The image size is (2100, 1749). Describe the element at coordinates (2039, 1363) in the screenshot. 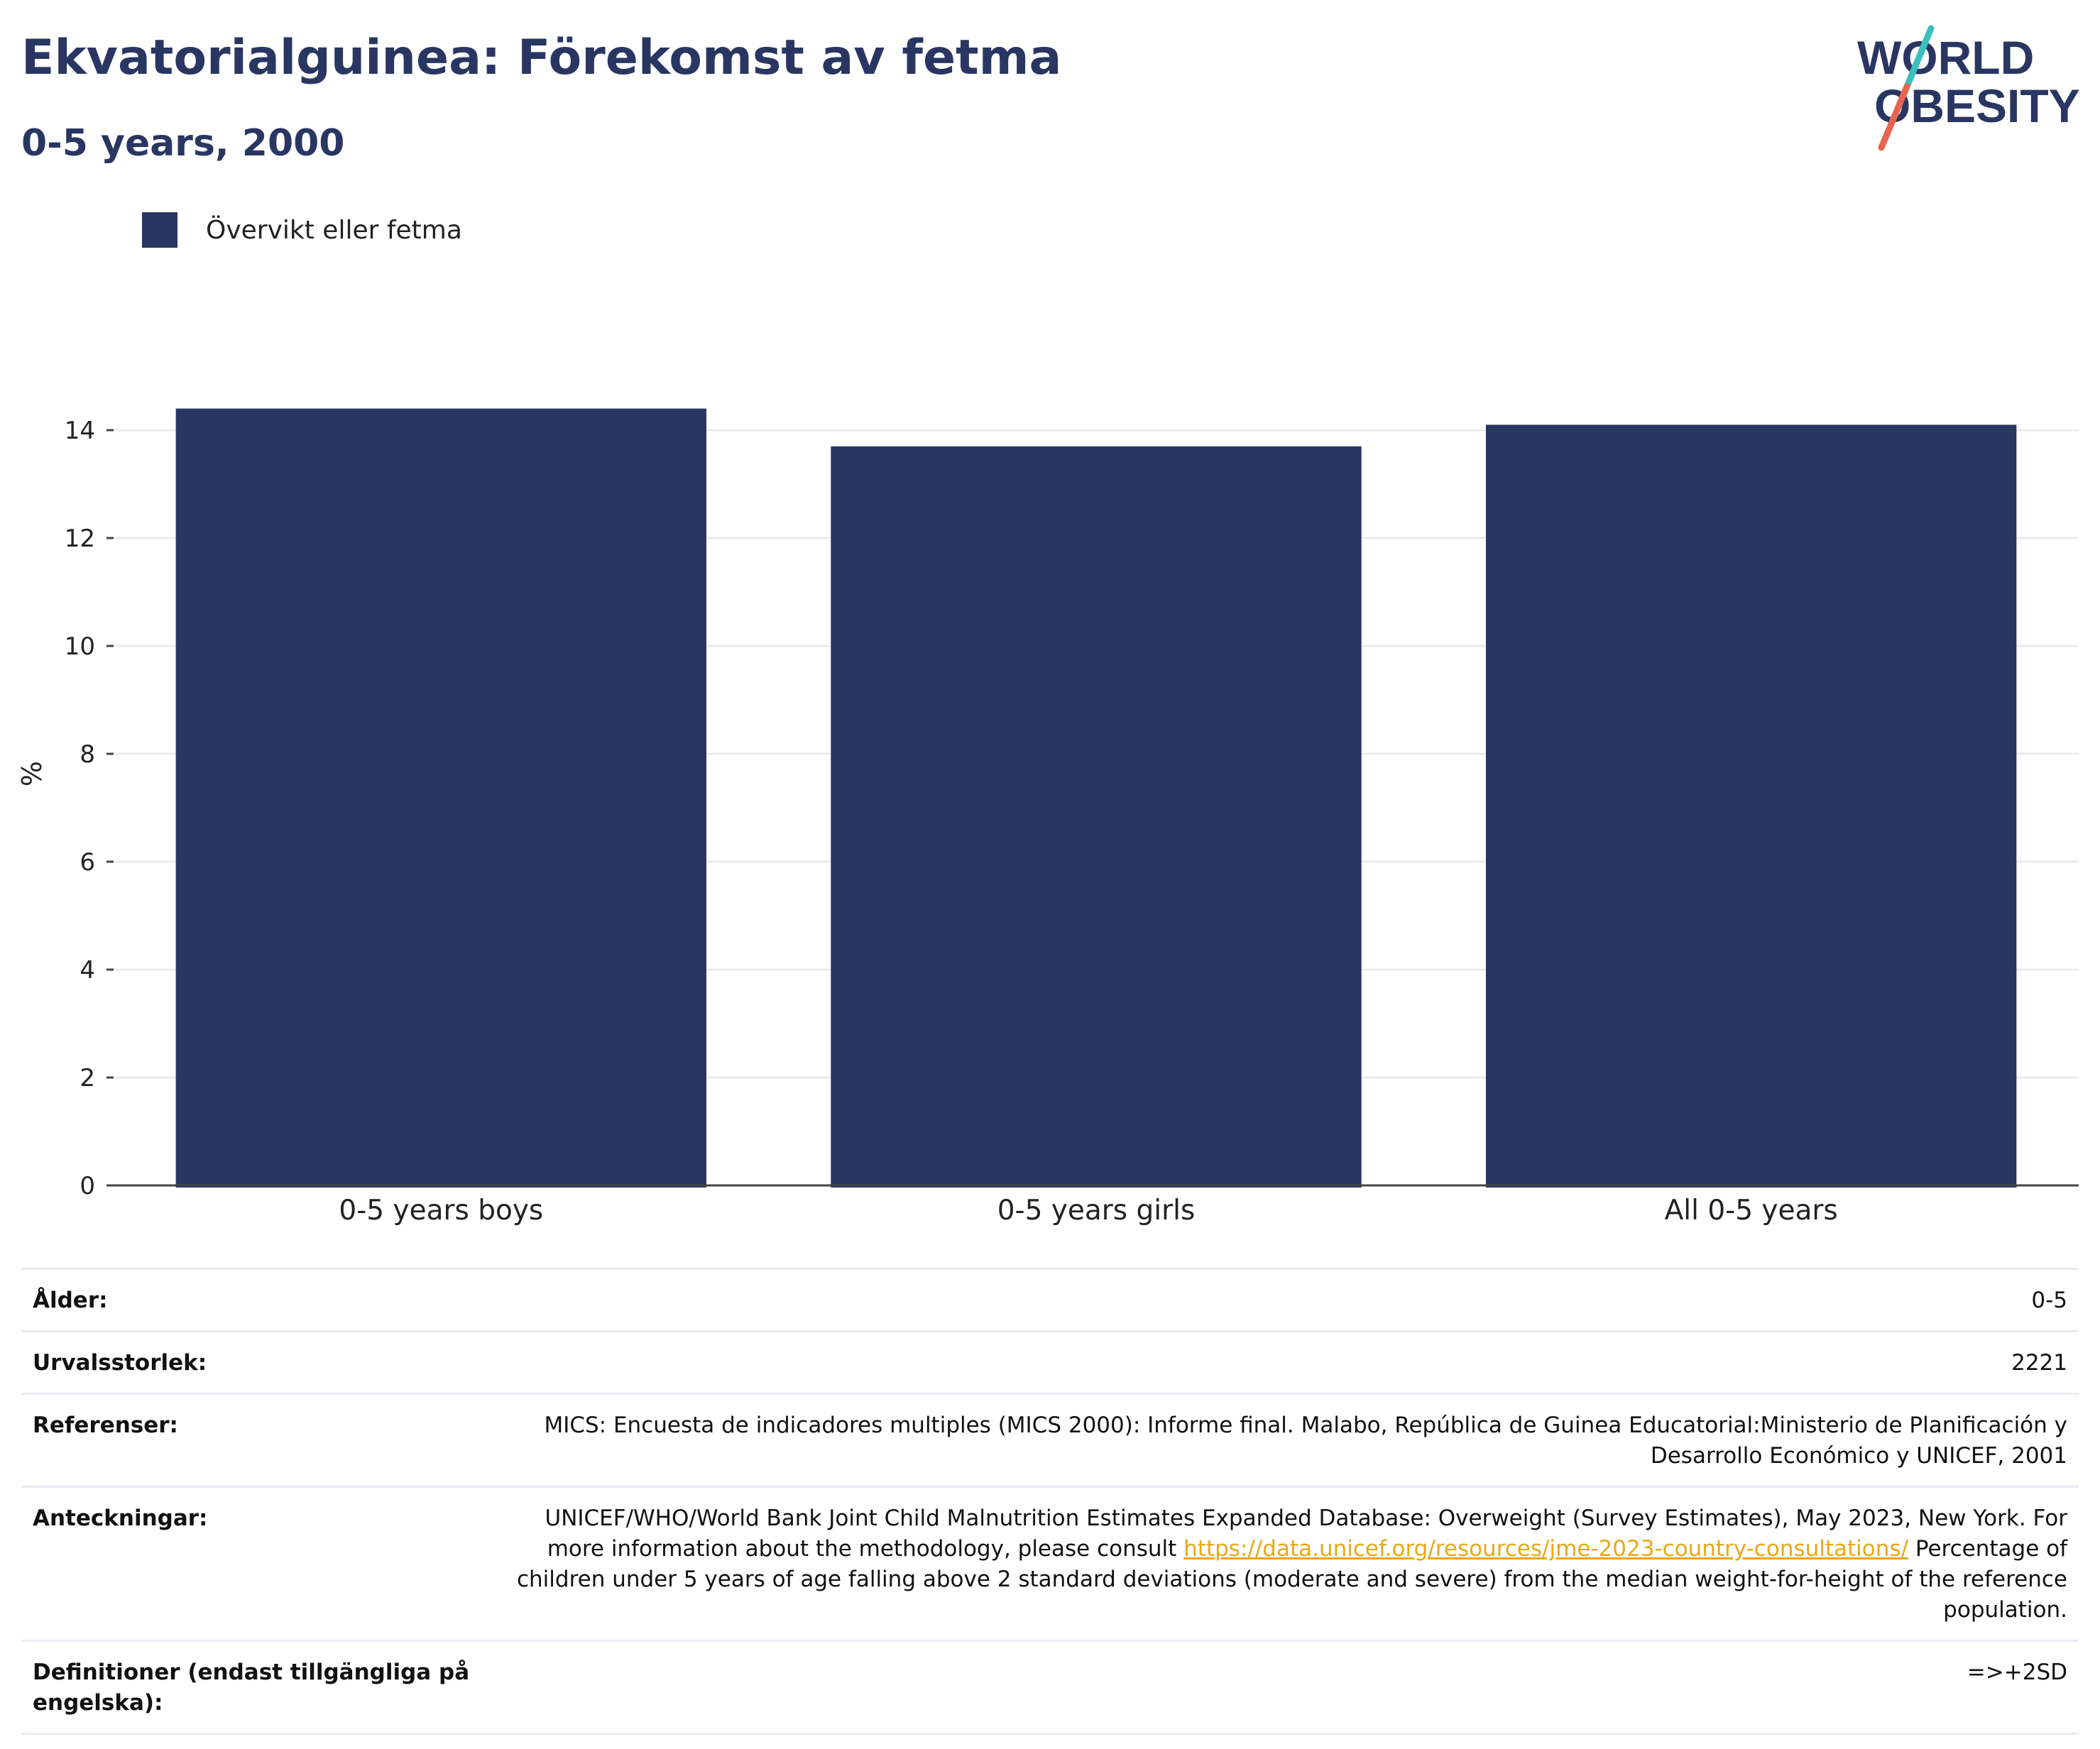

I see `details-value: 2221` at that location.